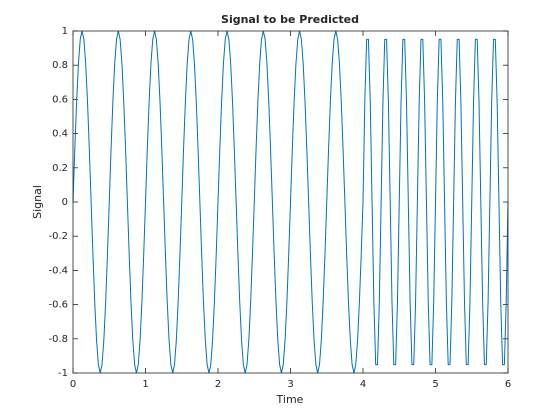 This screenshot has width=560, height=420. Describe the element at coordinates (508, 384) in the screenshot. I see `x-tick-label: 6` at that location.